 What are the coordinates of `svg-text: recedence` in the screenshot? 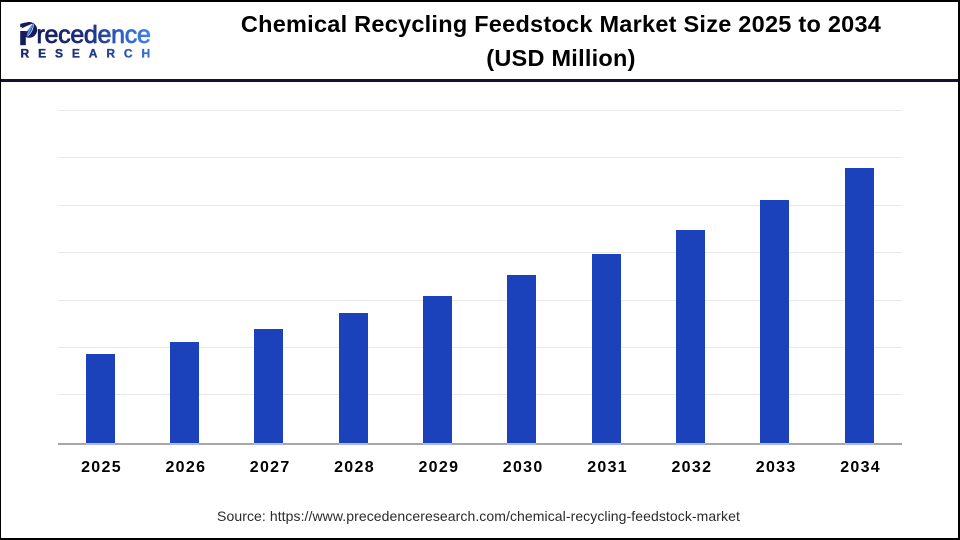 It's located at (94, 35).